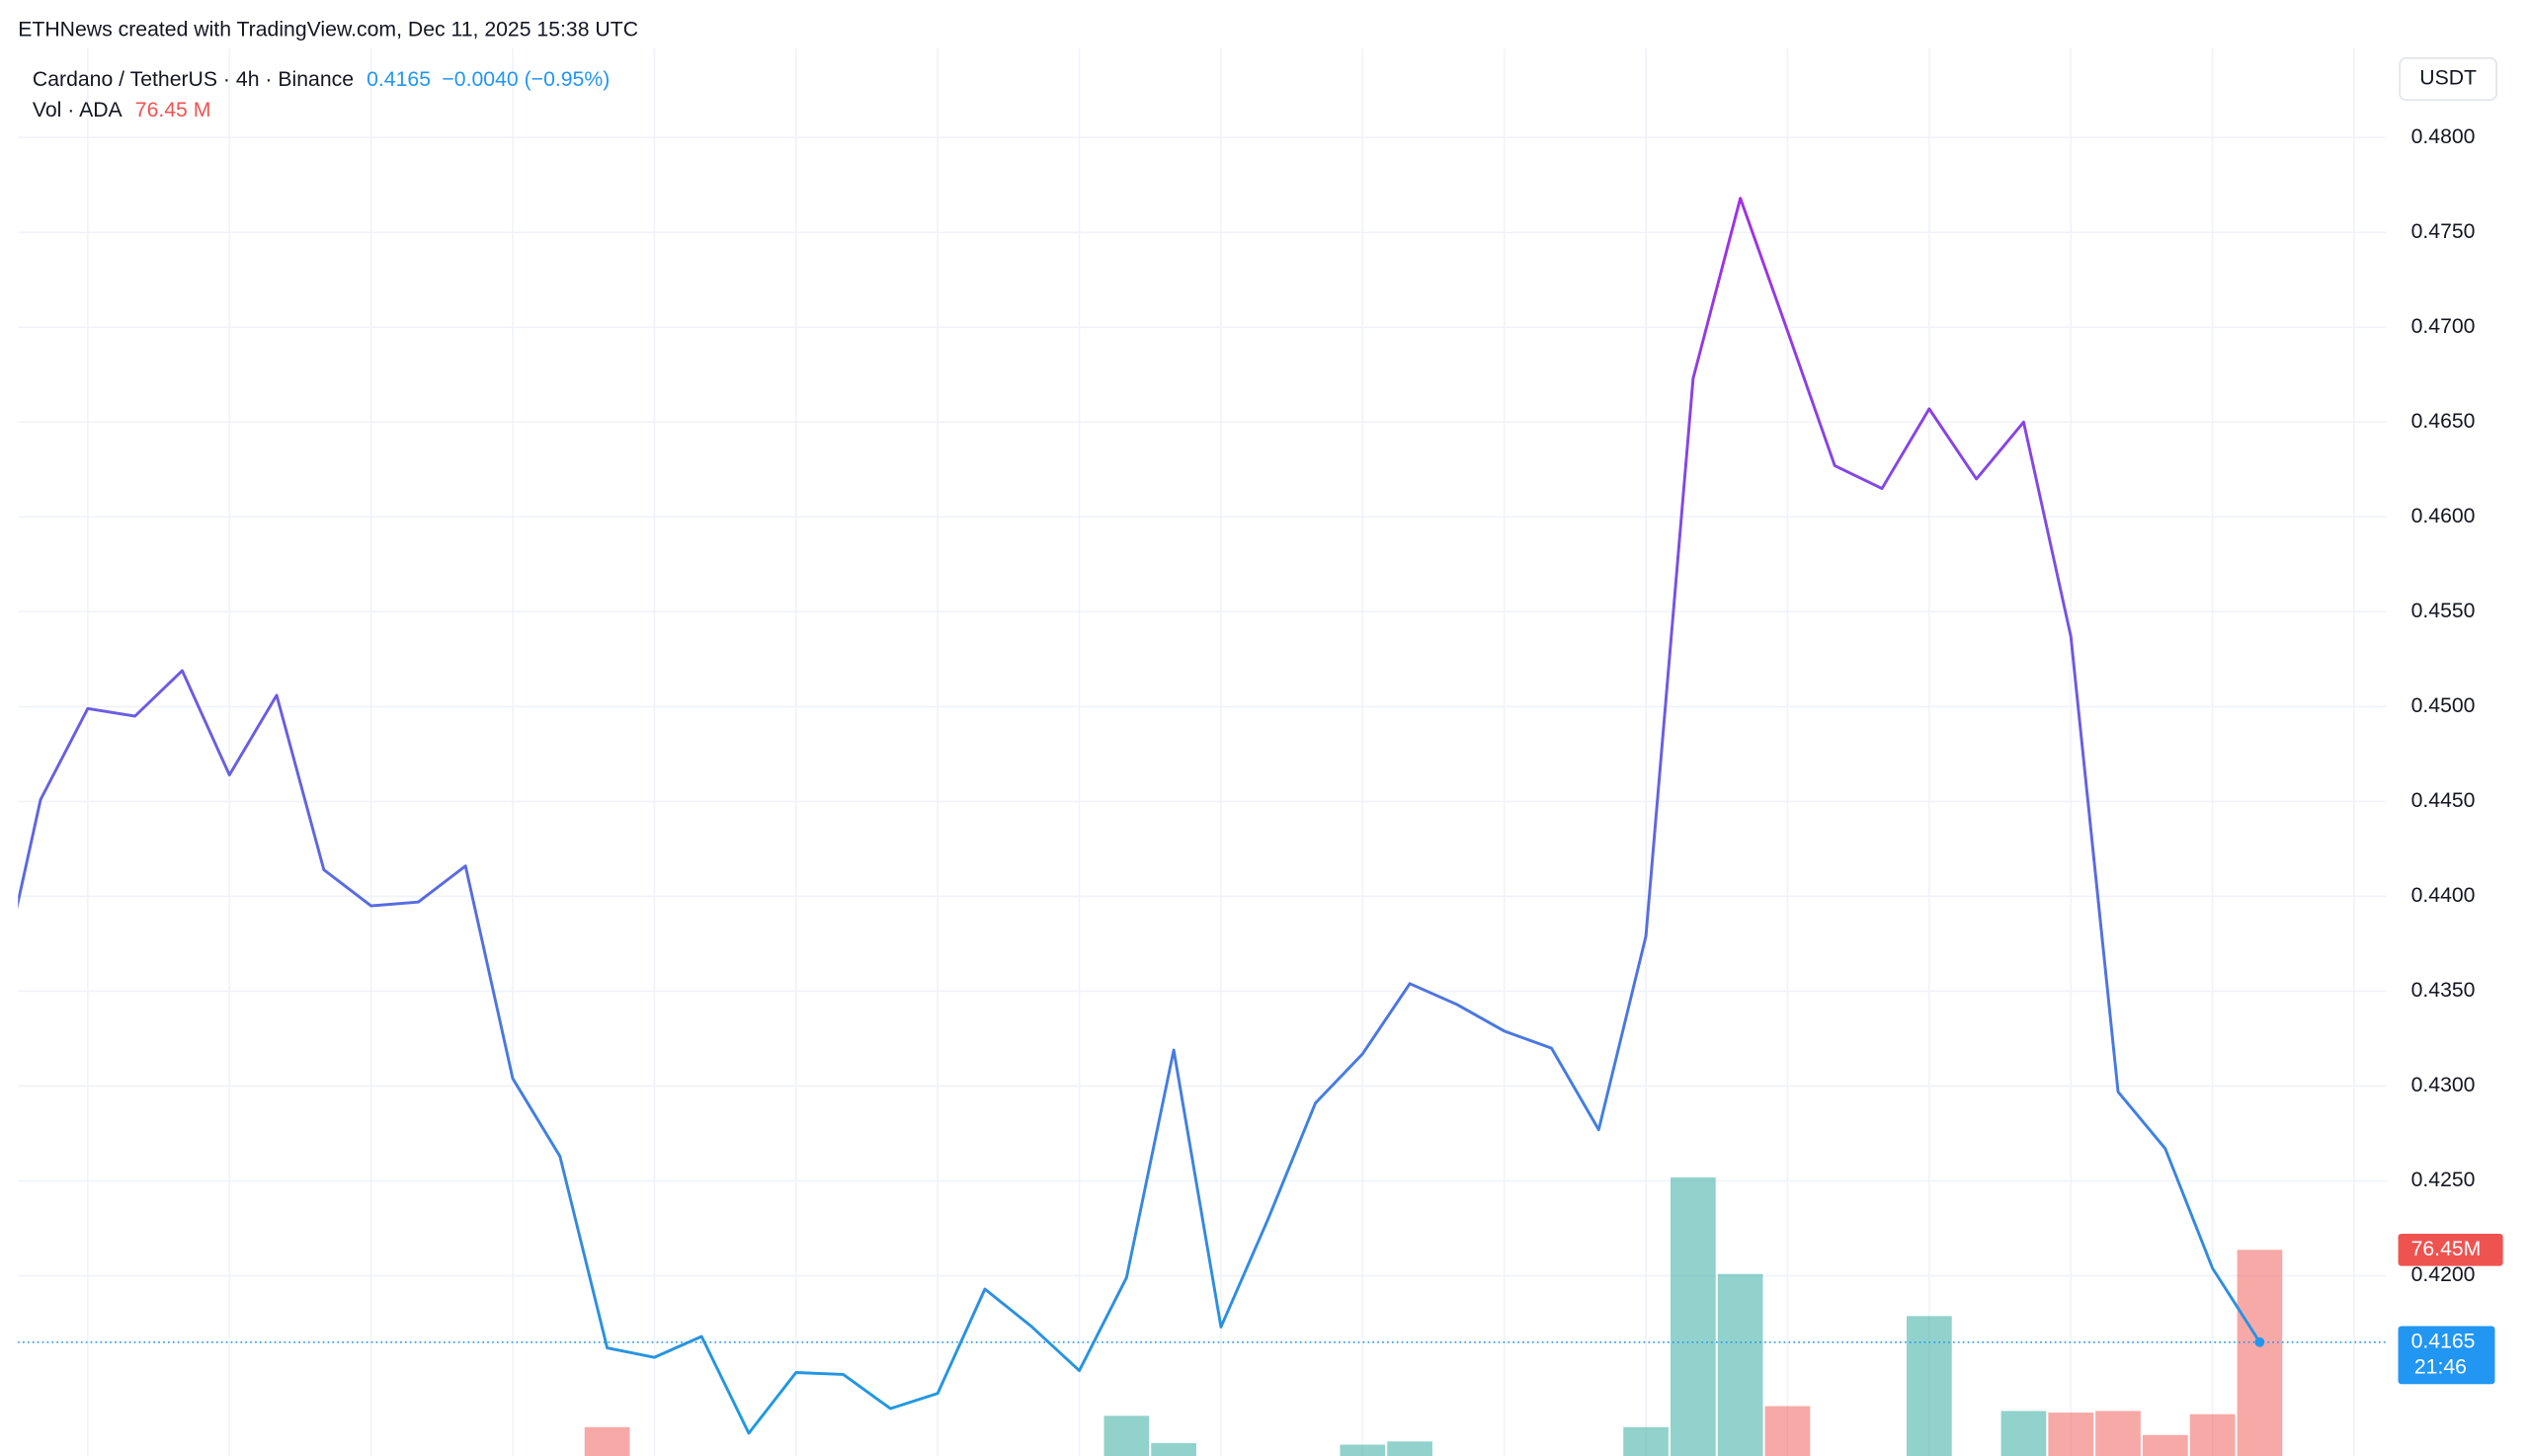 The image size is (2529, 1456). Describe the element at coordinates (2443, 800) in the screenshot. I see `y-tick-label: 0.4450` at that location.